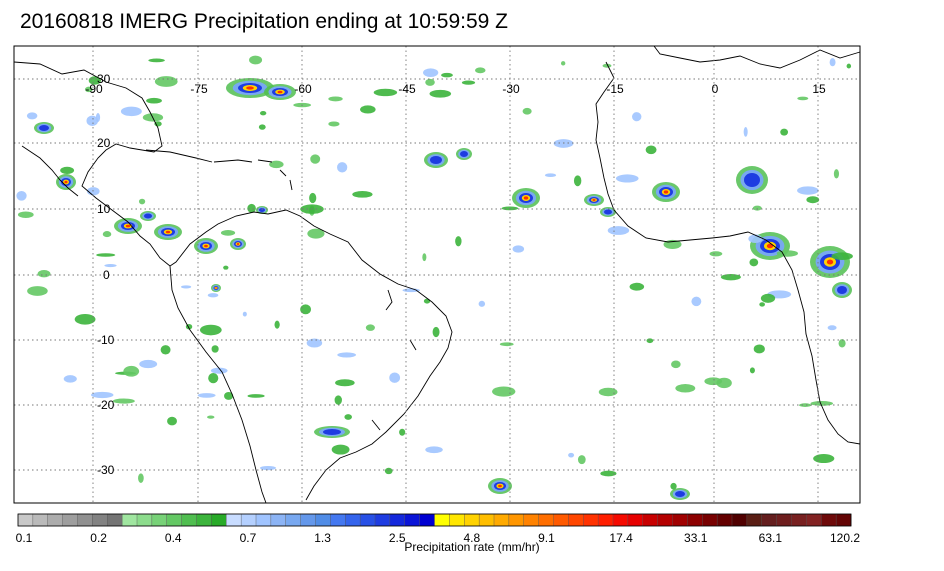 Image resolution: width=944 pixels, height=571 pixels. I want to click on colorbar-tick-label: 63.1, so click(771, 538).